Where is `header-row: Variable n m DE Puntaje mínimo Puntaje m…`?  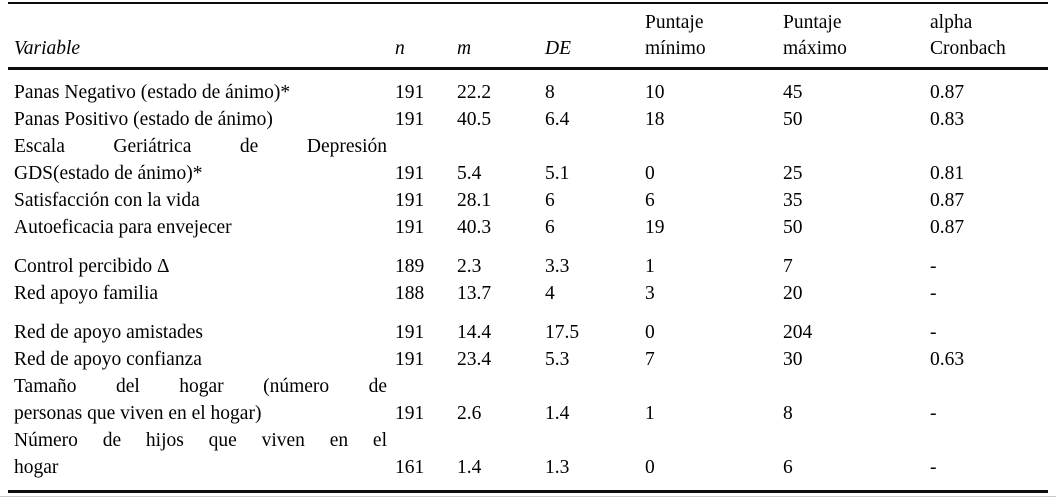
header-row: Variable n m DE Puntaje mínimo Puntaje m… is located at coordinates (528, 36).